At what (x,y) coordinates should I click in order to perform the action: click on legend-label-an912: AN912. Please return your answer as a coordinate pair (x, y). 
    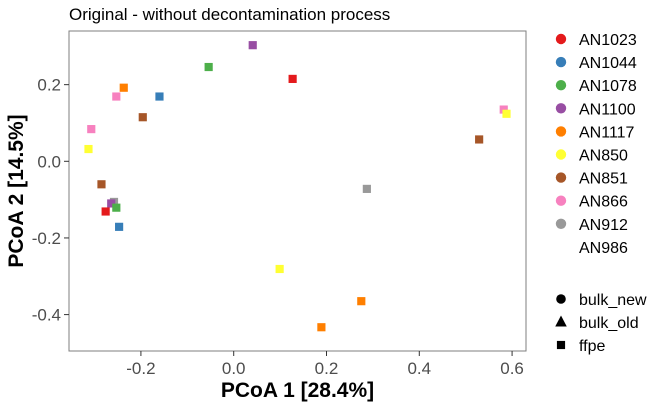
    Looking at the image, I should click on (603, 225).